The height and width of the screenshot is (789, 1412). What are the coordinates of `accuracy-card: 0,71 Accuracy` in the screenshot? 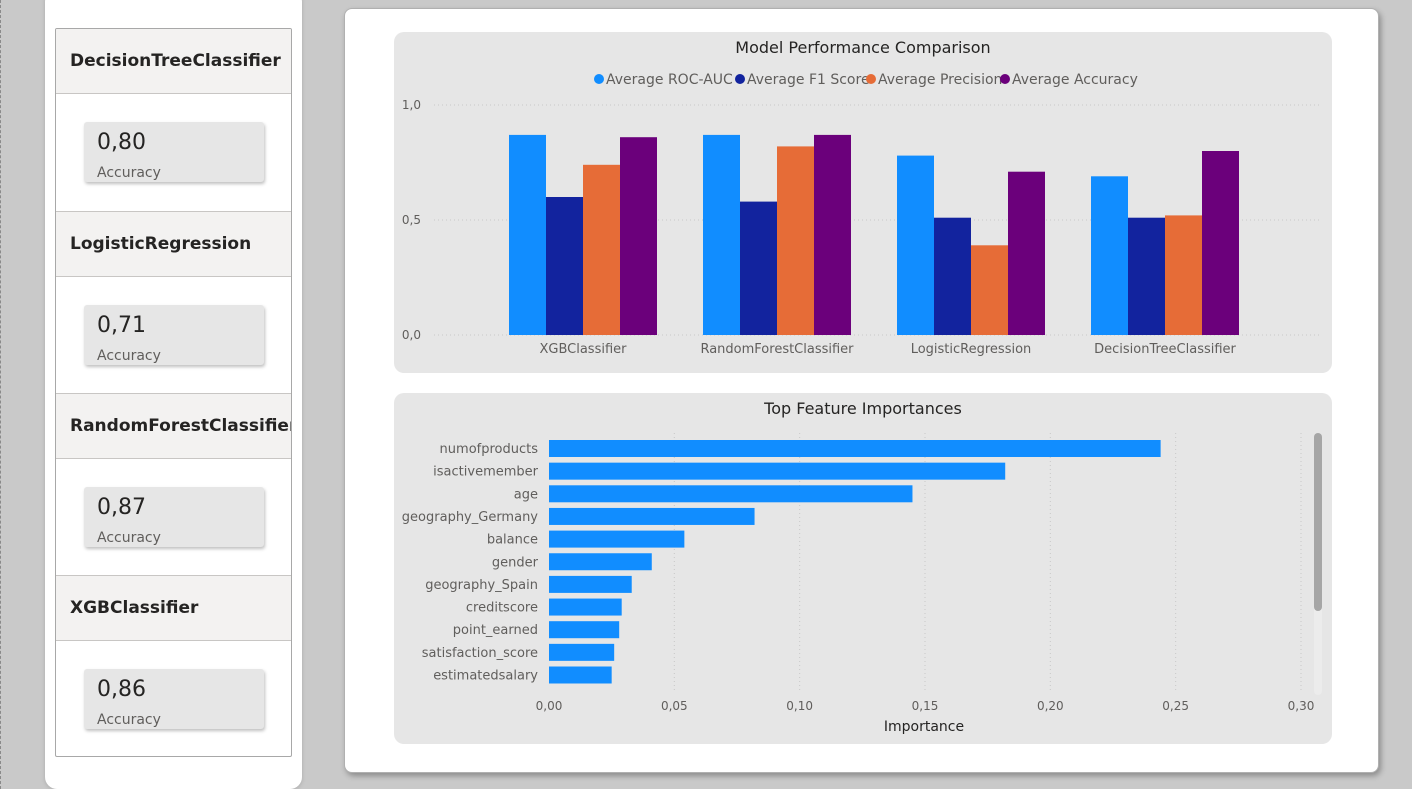 It's located at (174, 335).